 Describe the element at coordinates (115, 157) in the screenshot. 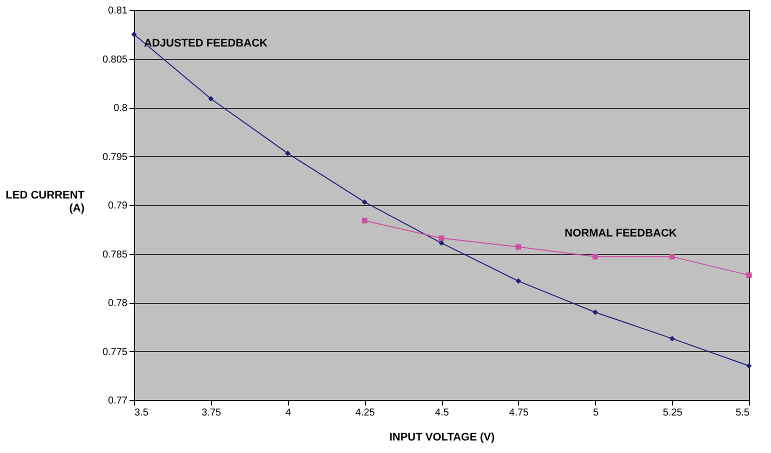

I see `y-tick-label: 0.795` at that location.